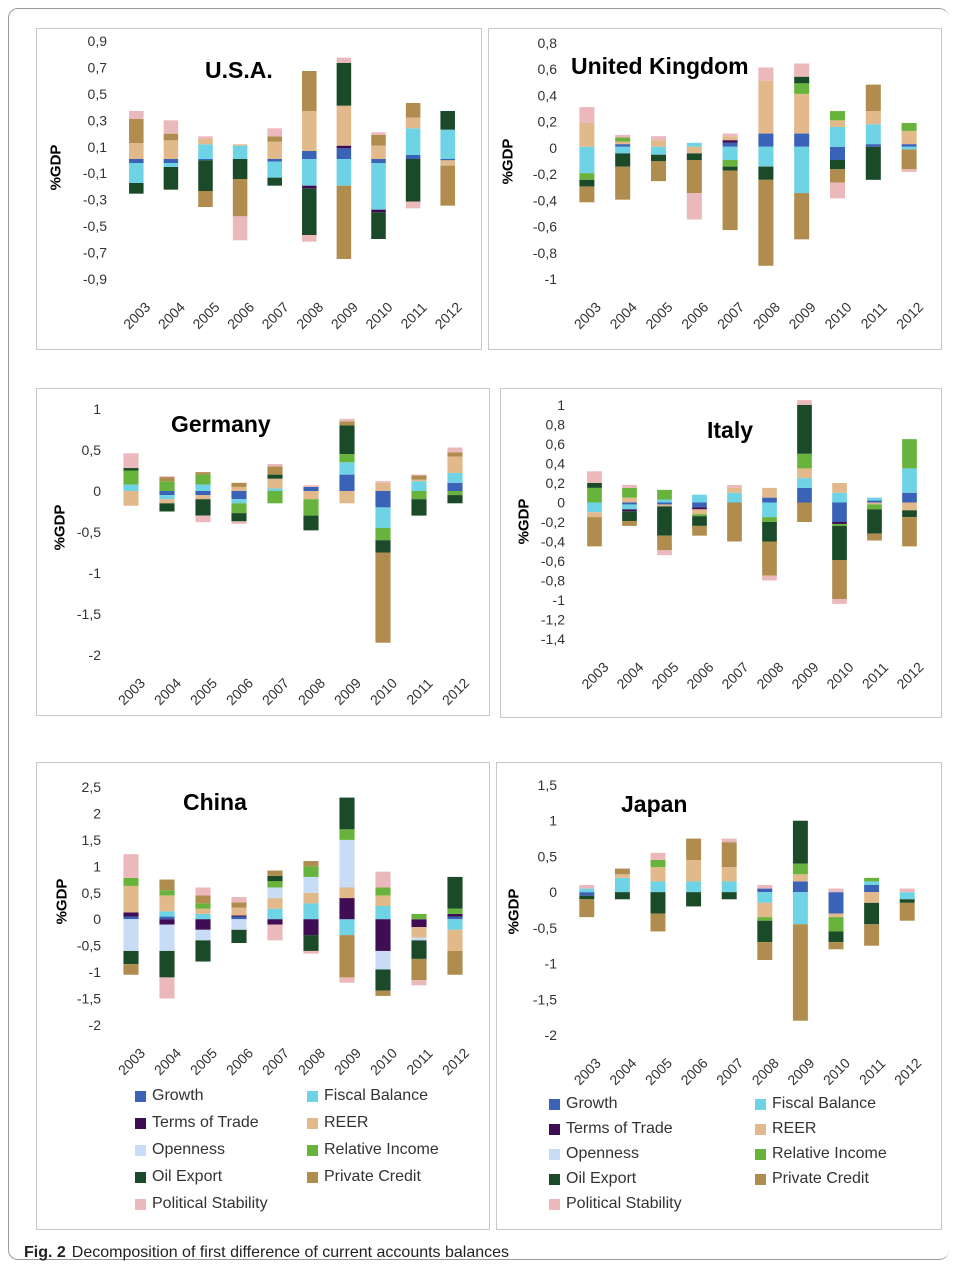  Describe the element at coordinates (836, 915) in the screenshot. I see `bar-reer-2010` at that location.